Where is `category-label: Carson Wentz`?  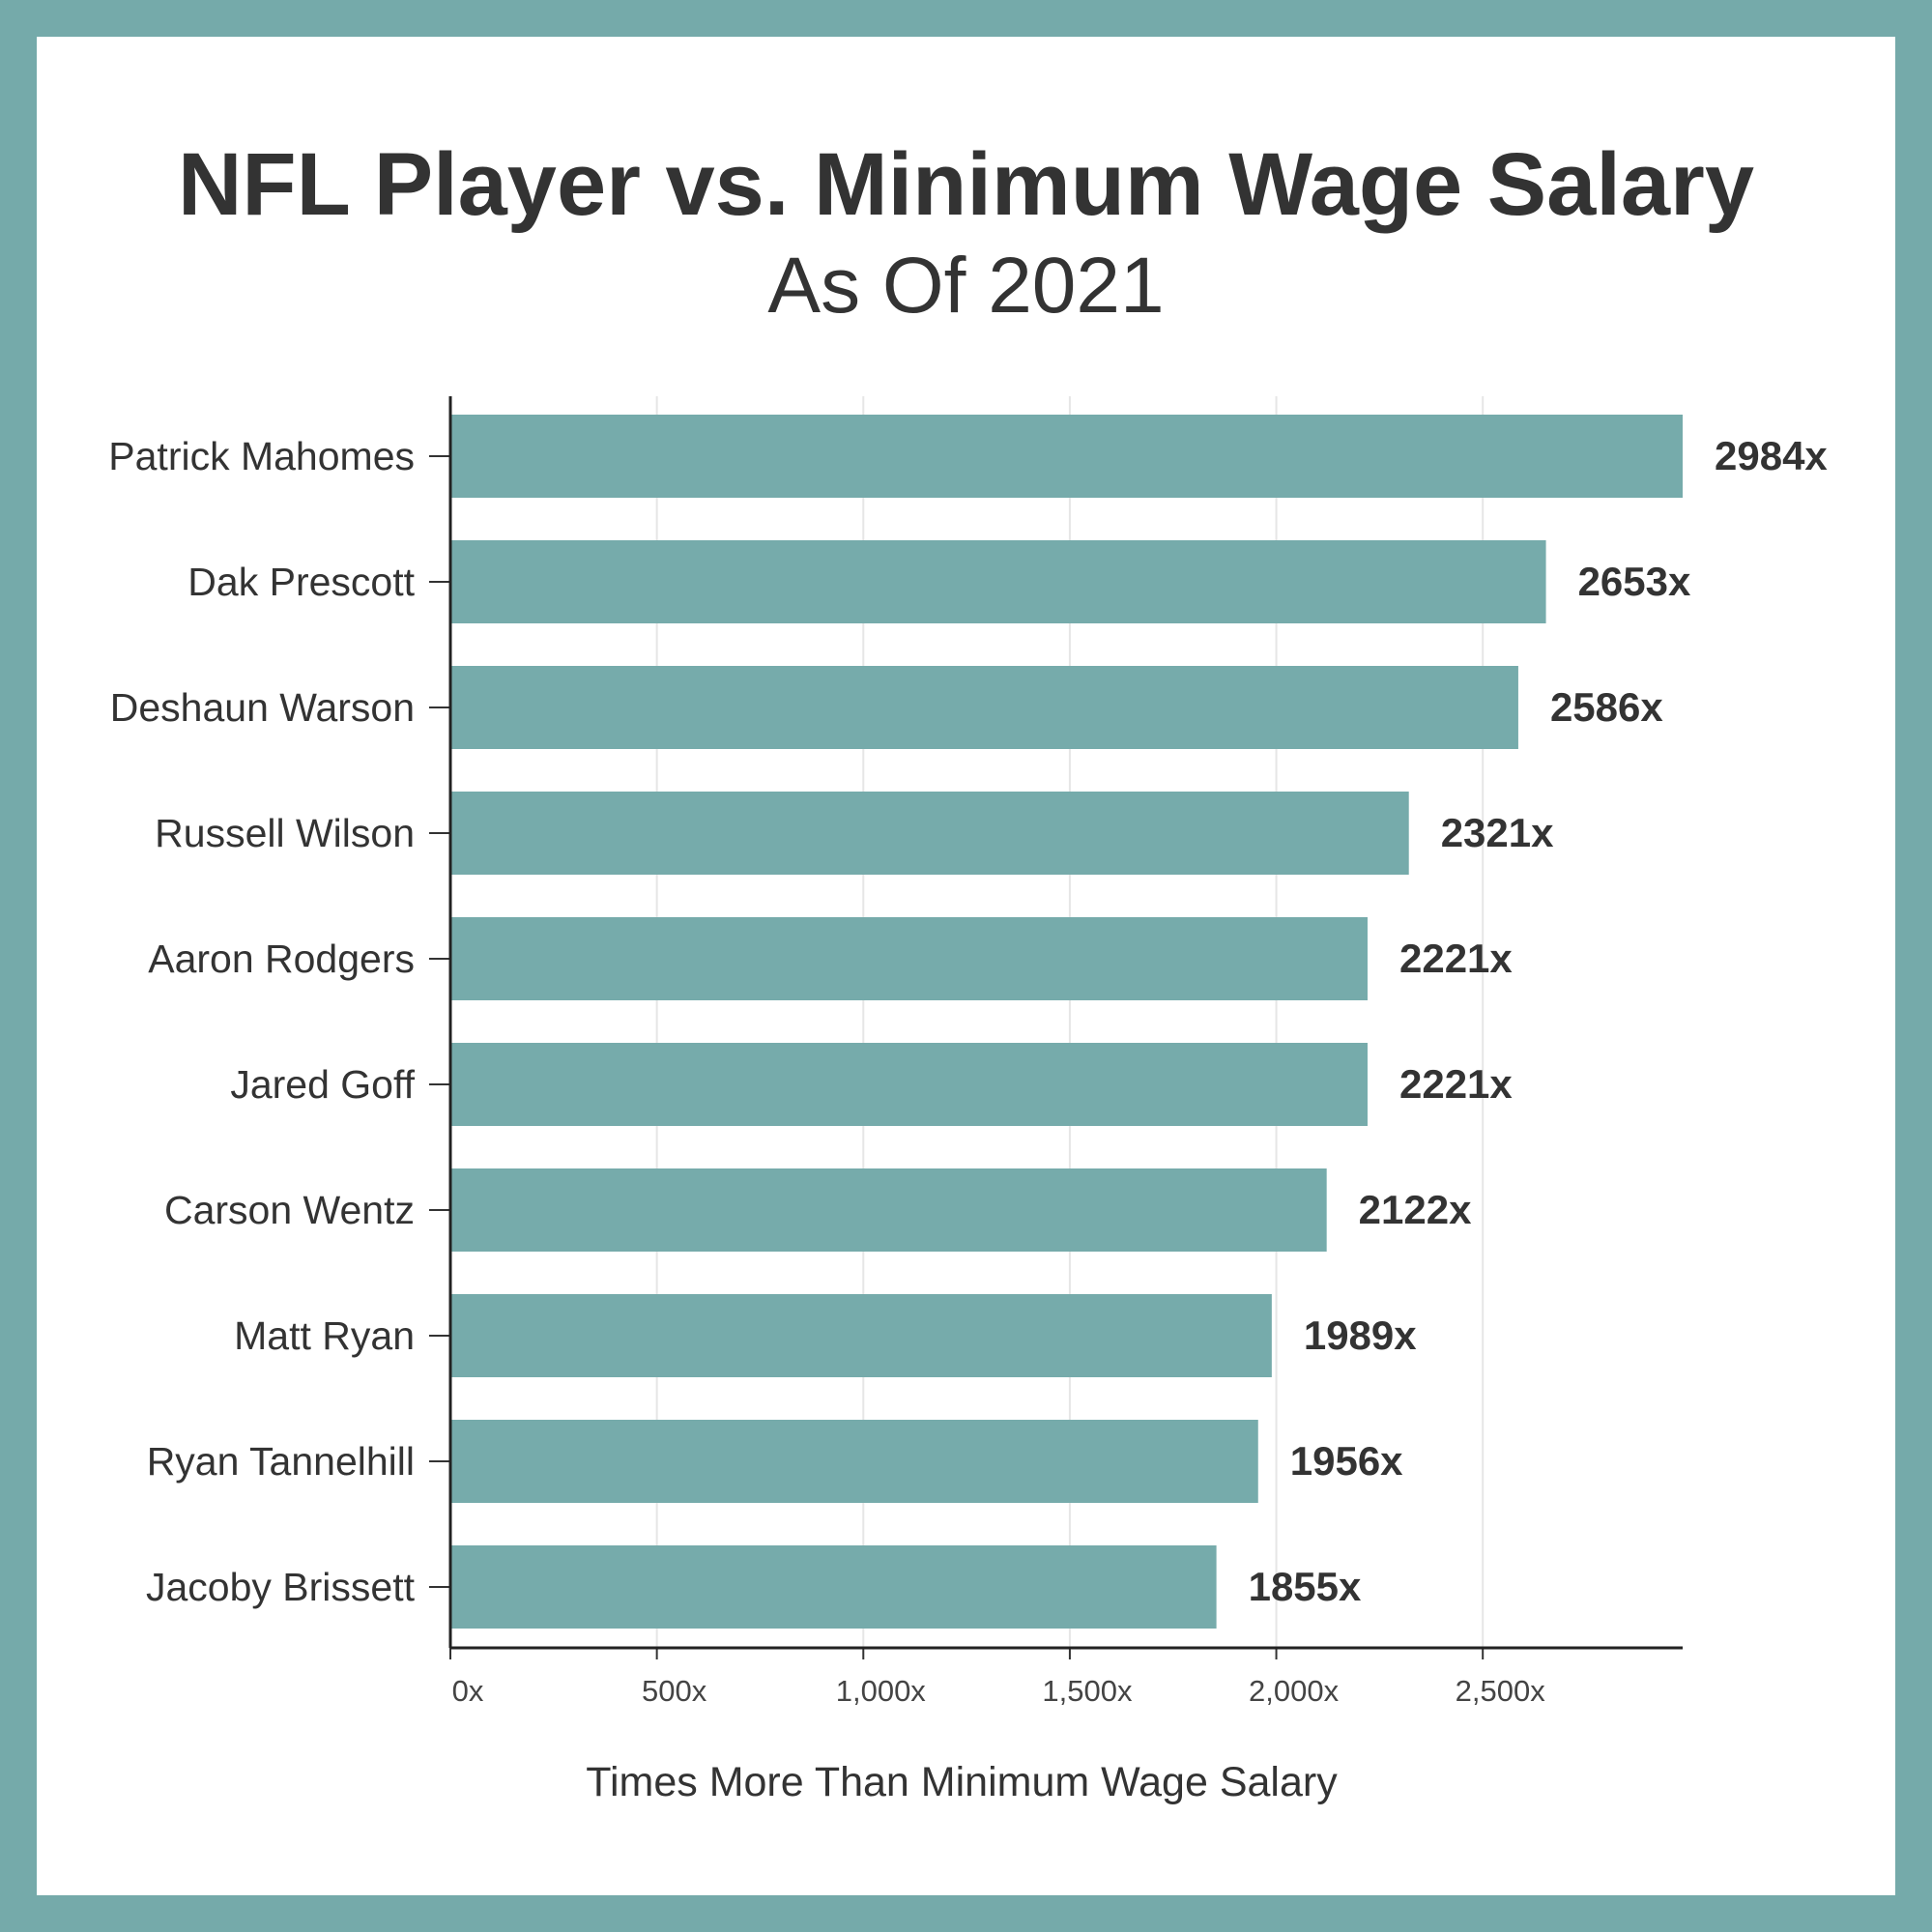
category-label: Carson Wentz is located at coordinates (289, 1210).